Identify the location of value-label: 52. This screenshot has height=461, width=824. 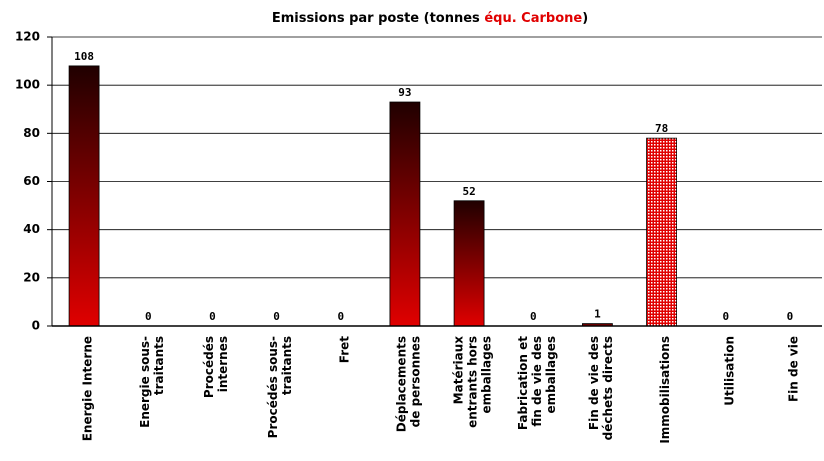
(468, 191).